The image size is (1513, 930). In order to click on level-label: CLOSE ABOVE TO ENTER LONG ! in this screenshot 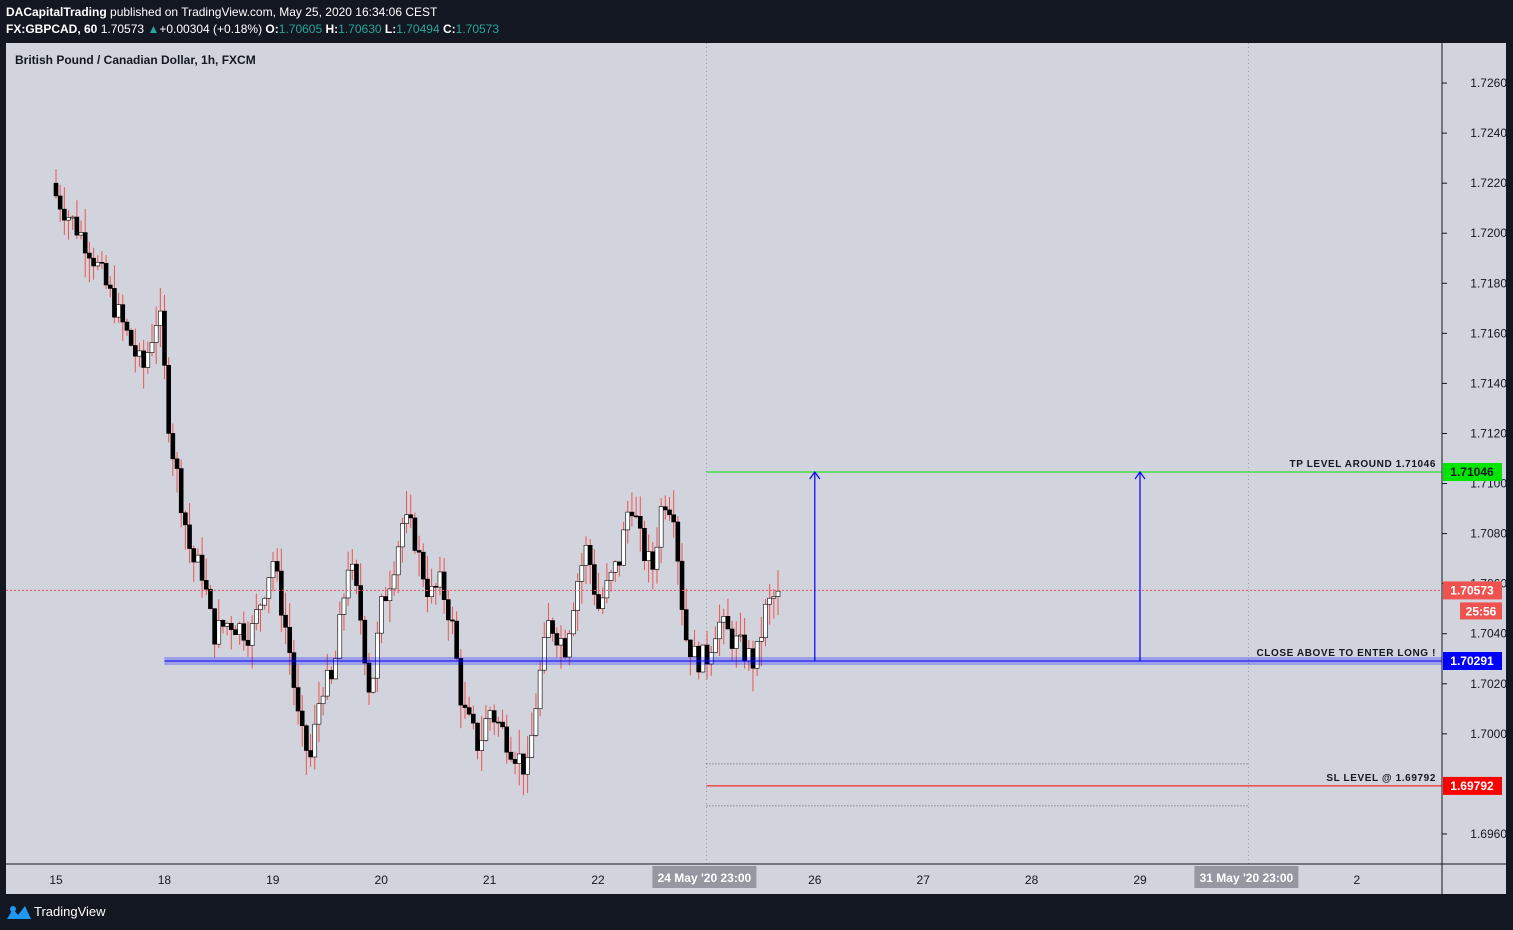, I will do `click(1346, 653)`.